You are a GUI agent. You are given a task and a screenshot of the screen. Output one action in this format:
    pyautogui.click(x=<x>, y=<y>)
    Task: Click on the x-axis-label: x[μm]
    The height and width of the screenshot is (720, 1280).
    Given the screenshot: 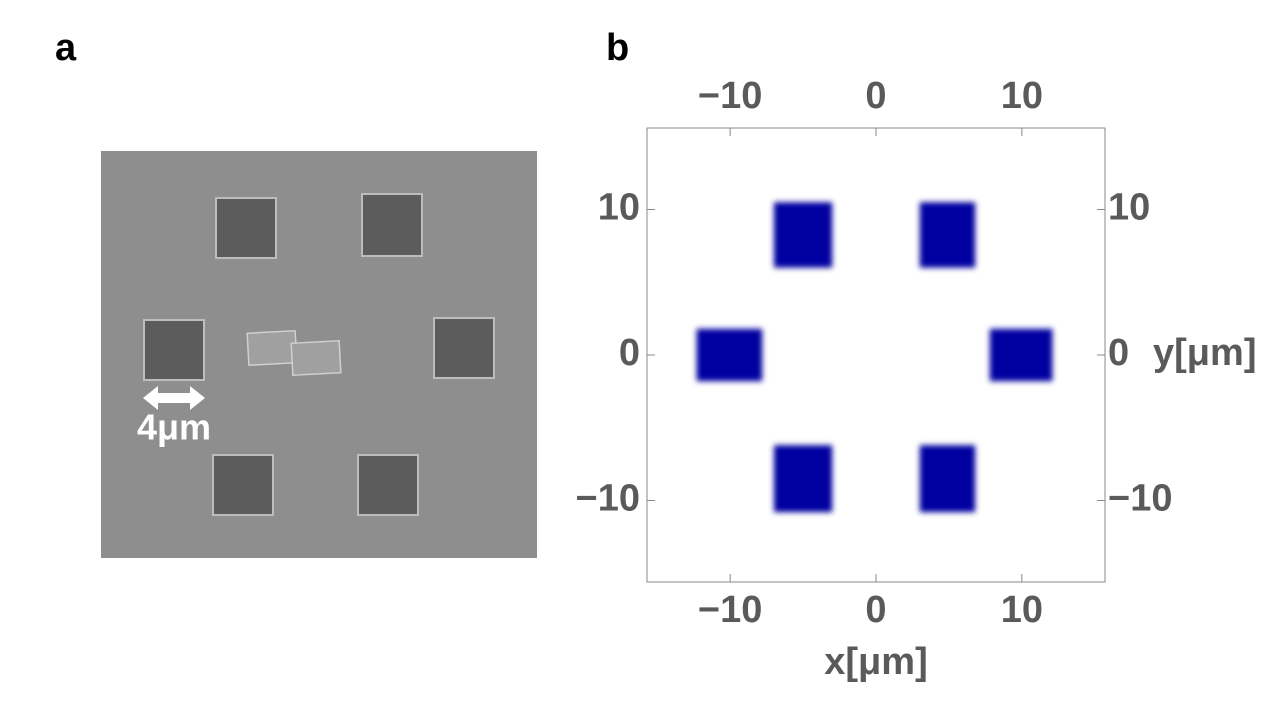 What is the action you would take?
    pyautogui.click(x=875, y=662)
    